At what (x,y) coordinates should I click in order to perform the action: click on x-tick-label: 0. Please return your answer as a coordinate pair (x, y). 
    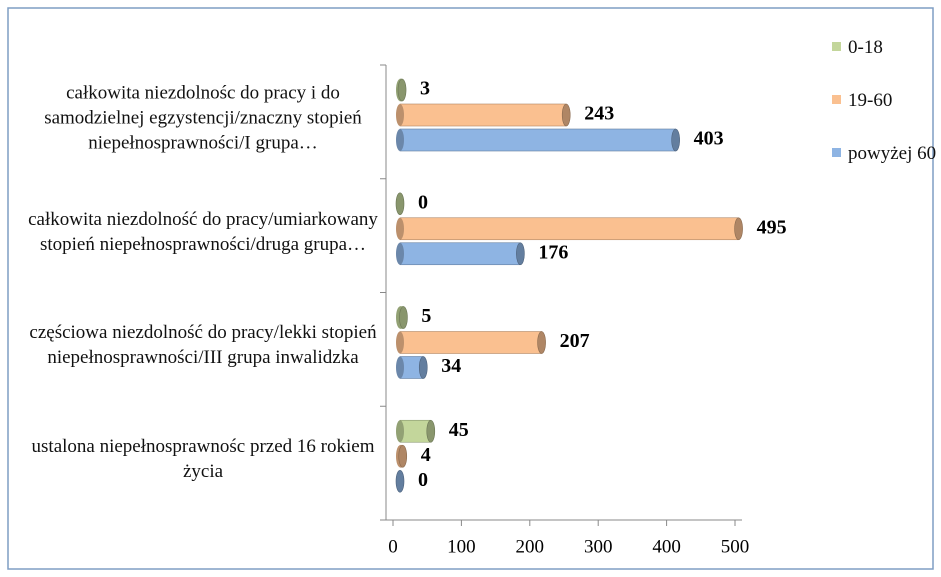
    Looking at the image, I should click on (393, 546).